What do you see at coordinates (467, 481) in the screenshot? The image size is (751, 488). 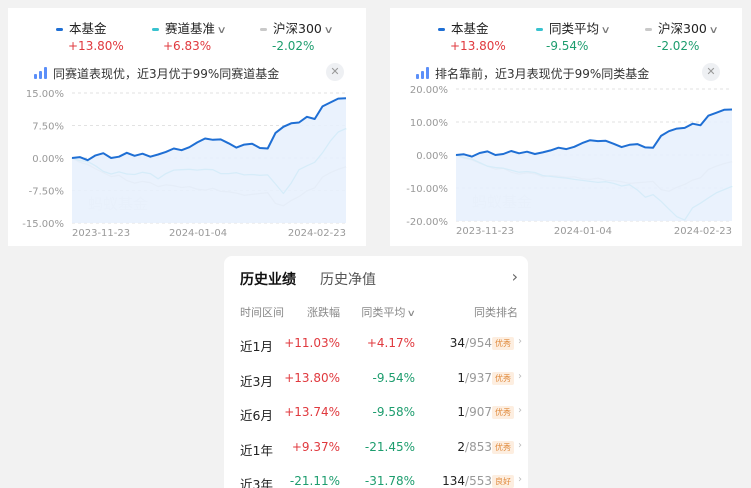 I see `rank-value: 134/553` at bounding box center [467, 481].